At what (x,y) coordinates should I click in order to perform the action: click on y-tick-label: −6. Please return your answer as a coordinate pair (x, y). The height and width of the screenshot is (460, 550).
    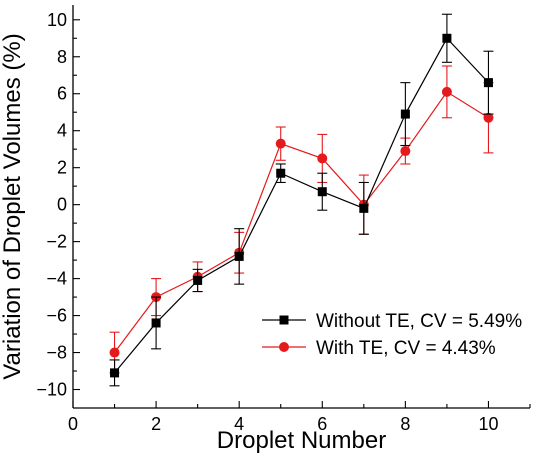
    Looking at the image, I should click on (56, 316).